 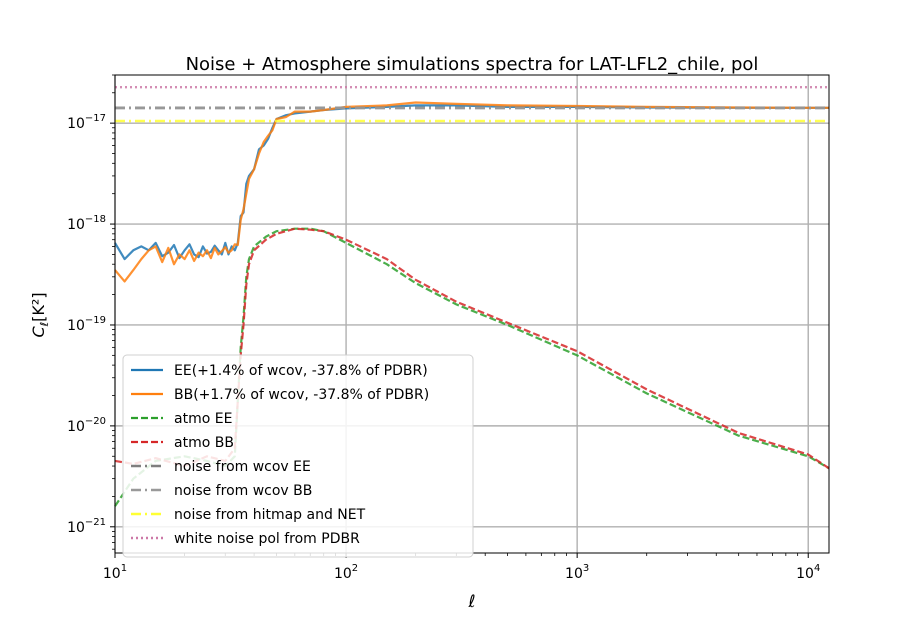 What do you see at coordinates (461, 567) in the screenshot?
I see `x-axis-ticks: 10¹ 10² 10³ 10⁴` at bounding box center [461, 567].